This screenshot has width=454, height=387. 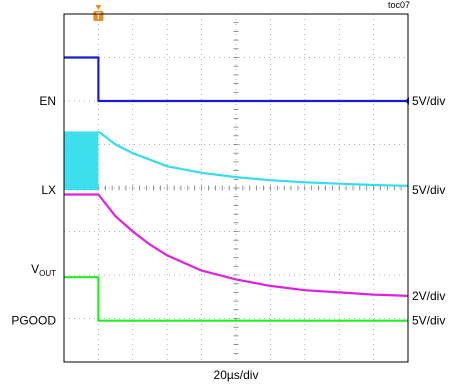 I want to click on trigger-letter: T, so click(x=99, y=16).